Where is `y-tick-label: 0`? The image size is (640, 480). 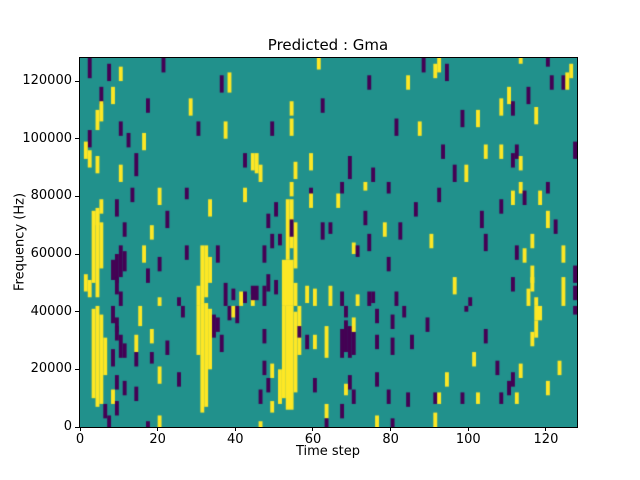
y-tick-label: 0 is located at coordinates (67, 426).